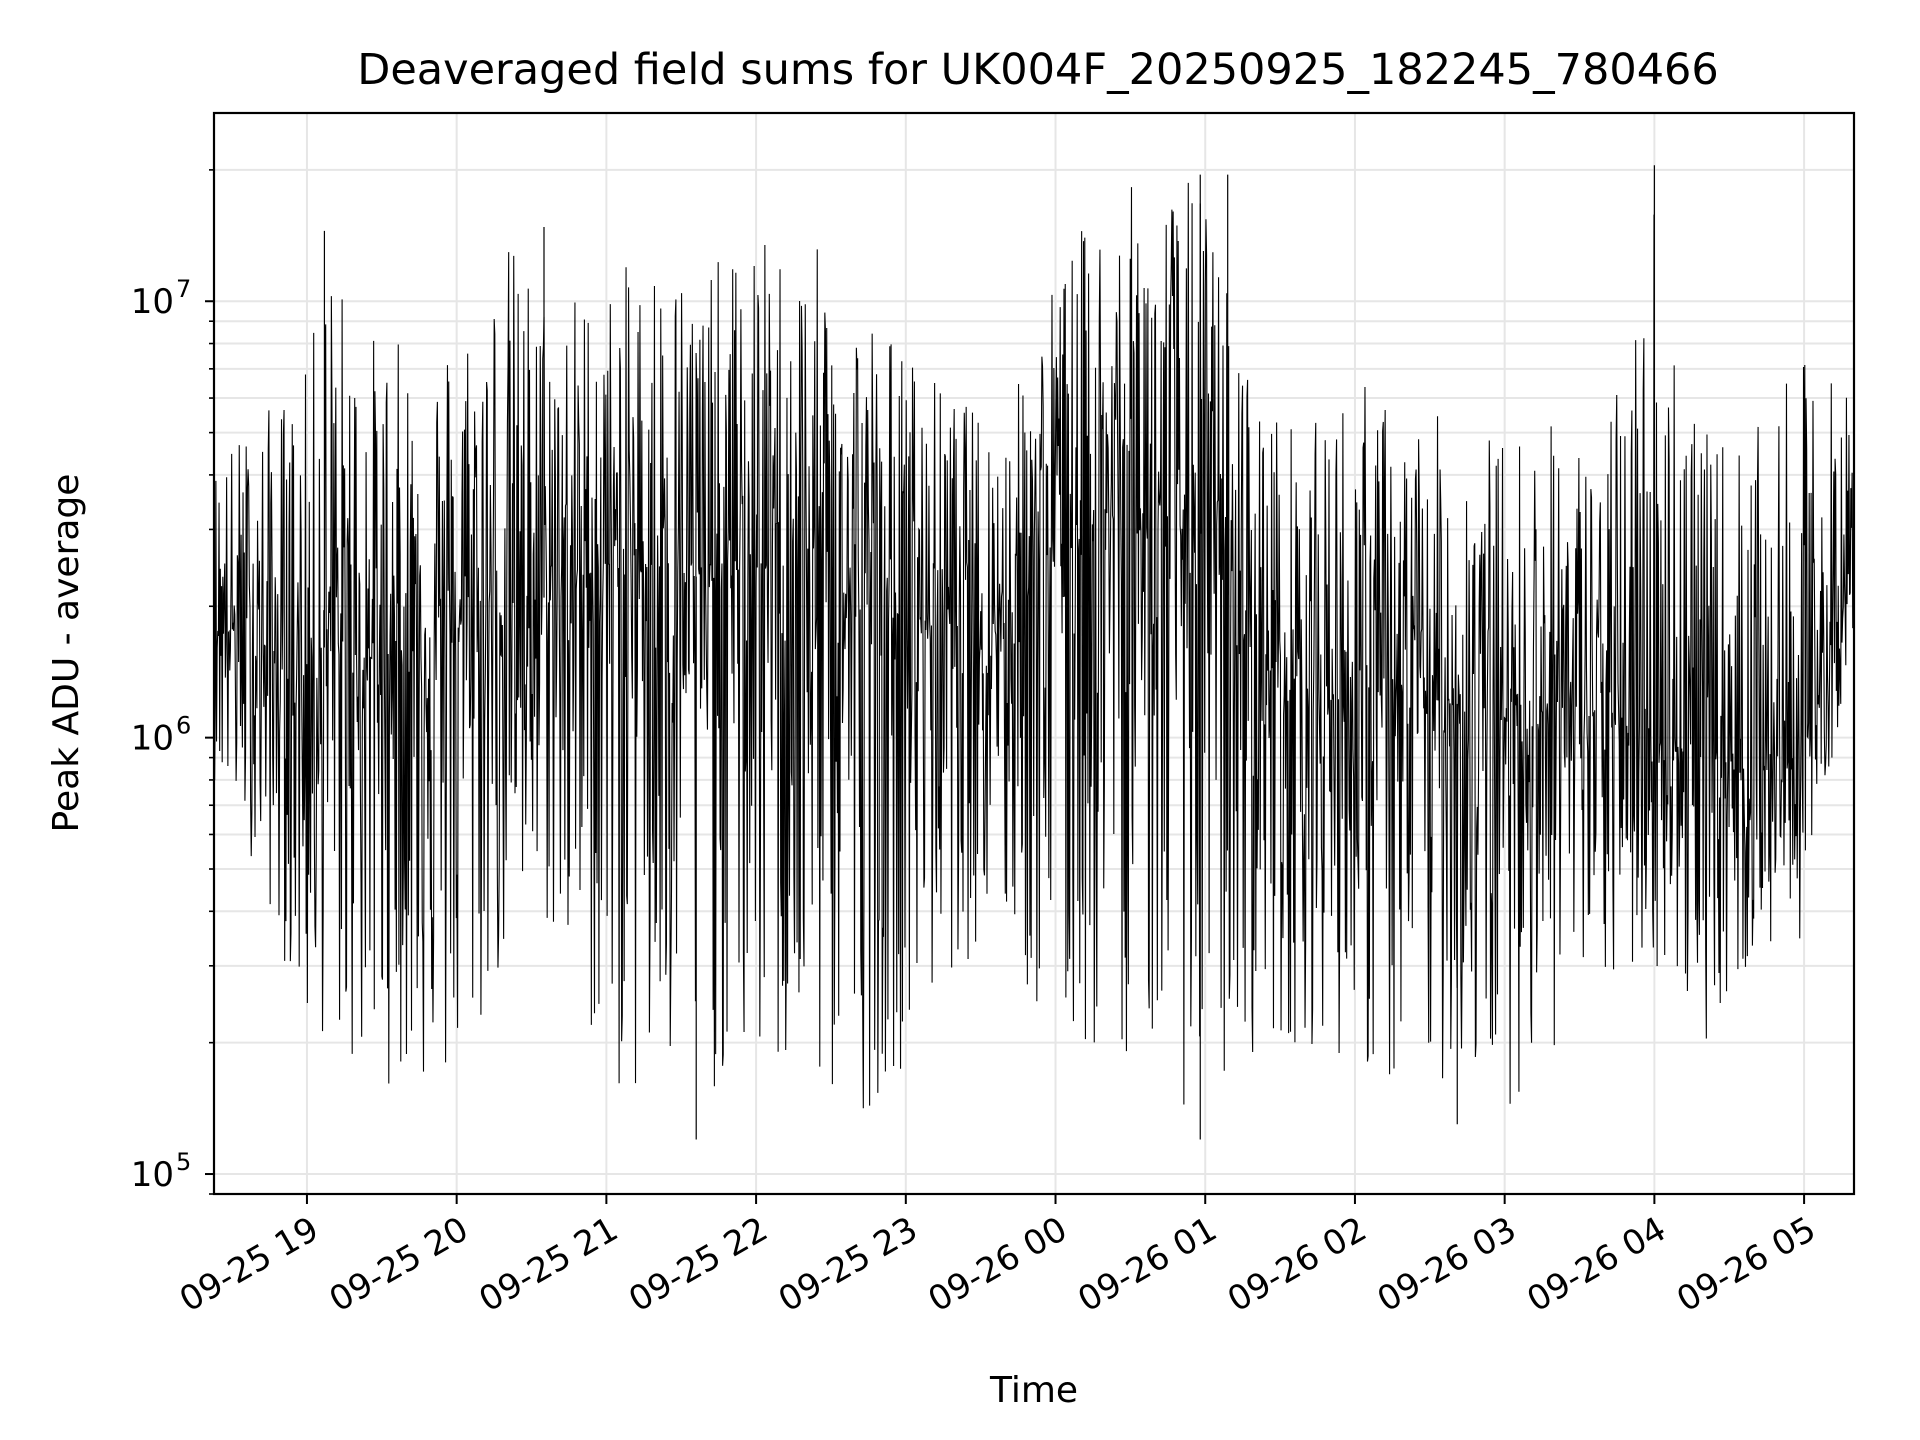 The width and height of the screenshot is (1920, 1440). Describe the element at coordinates (183, 289) in the screenshot. I see `y-tick-exponent: 7` at that location.